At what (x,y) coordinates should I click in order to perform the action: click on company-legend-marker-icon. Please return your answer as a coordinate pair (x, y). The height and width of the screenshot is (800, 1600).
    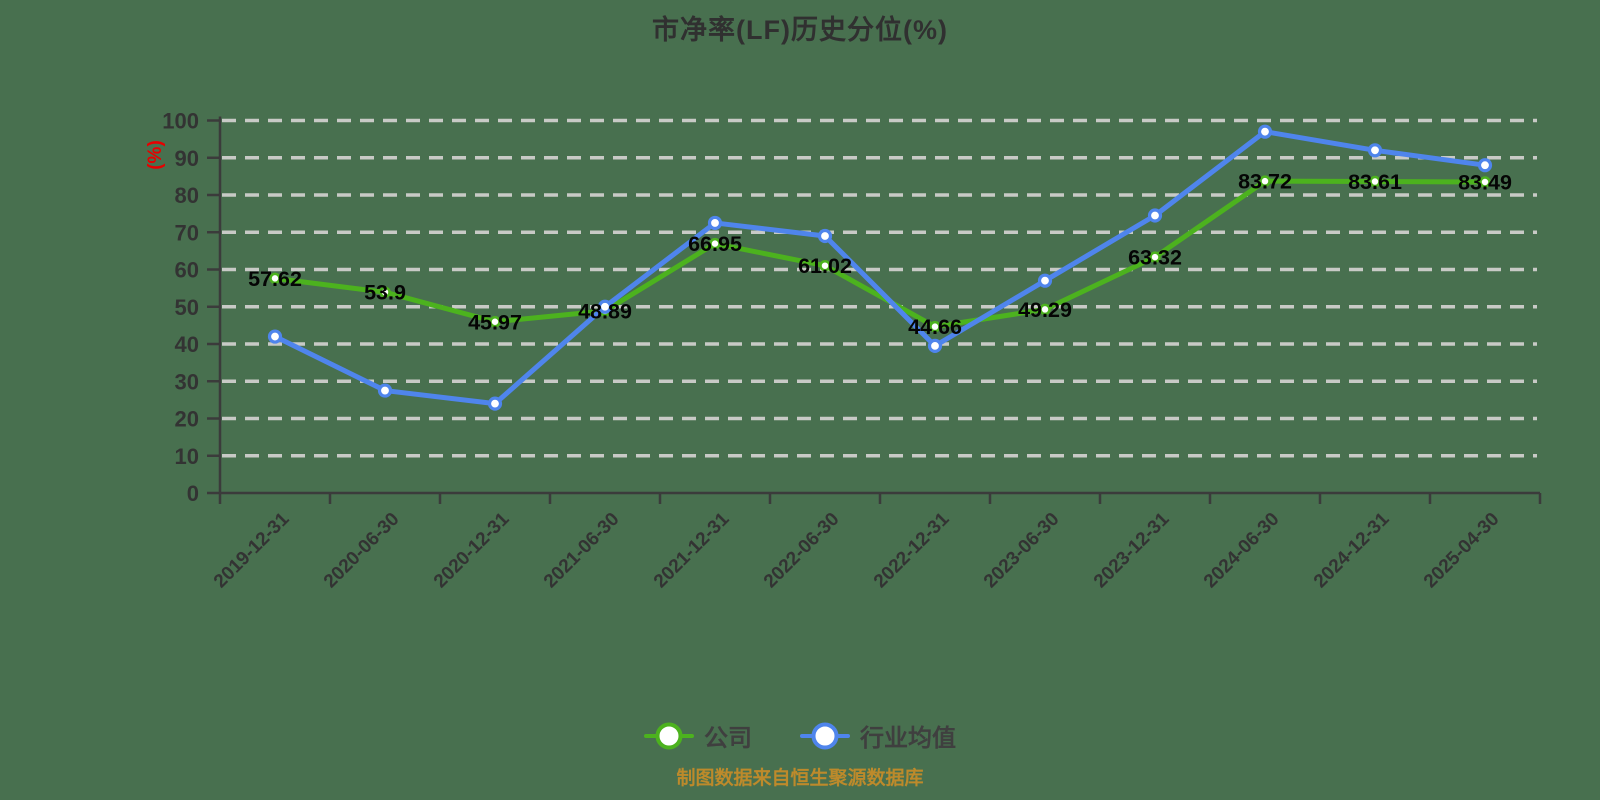
    Looking at the image, I should click on (669, 736).